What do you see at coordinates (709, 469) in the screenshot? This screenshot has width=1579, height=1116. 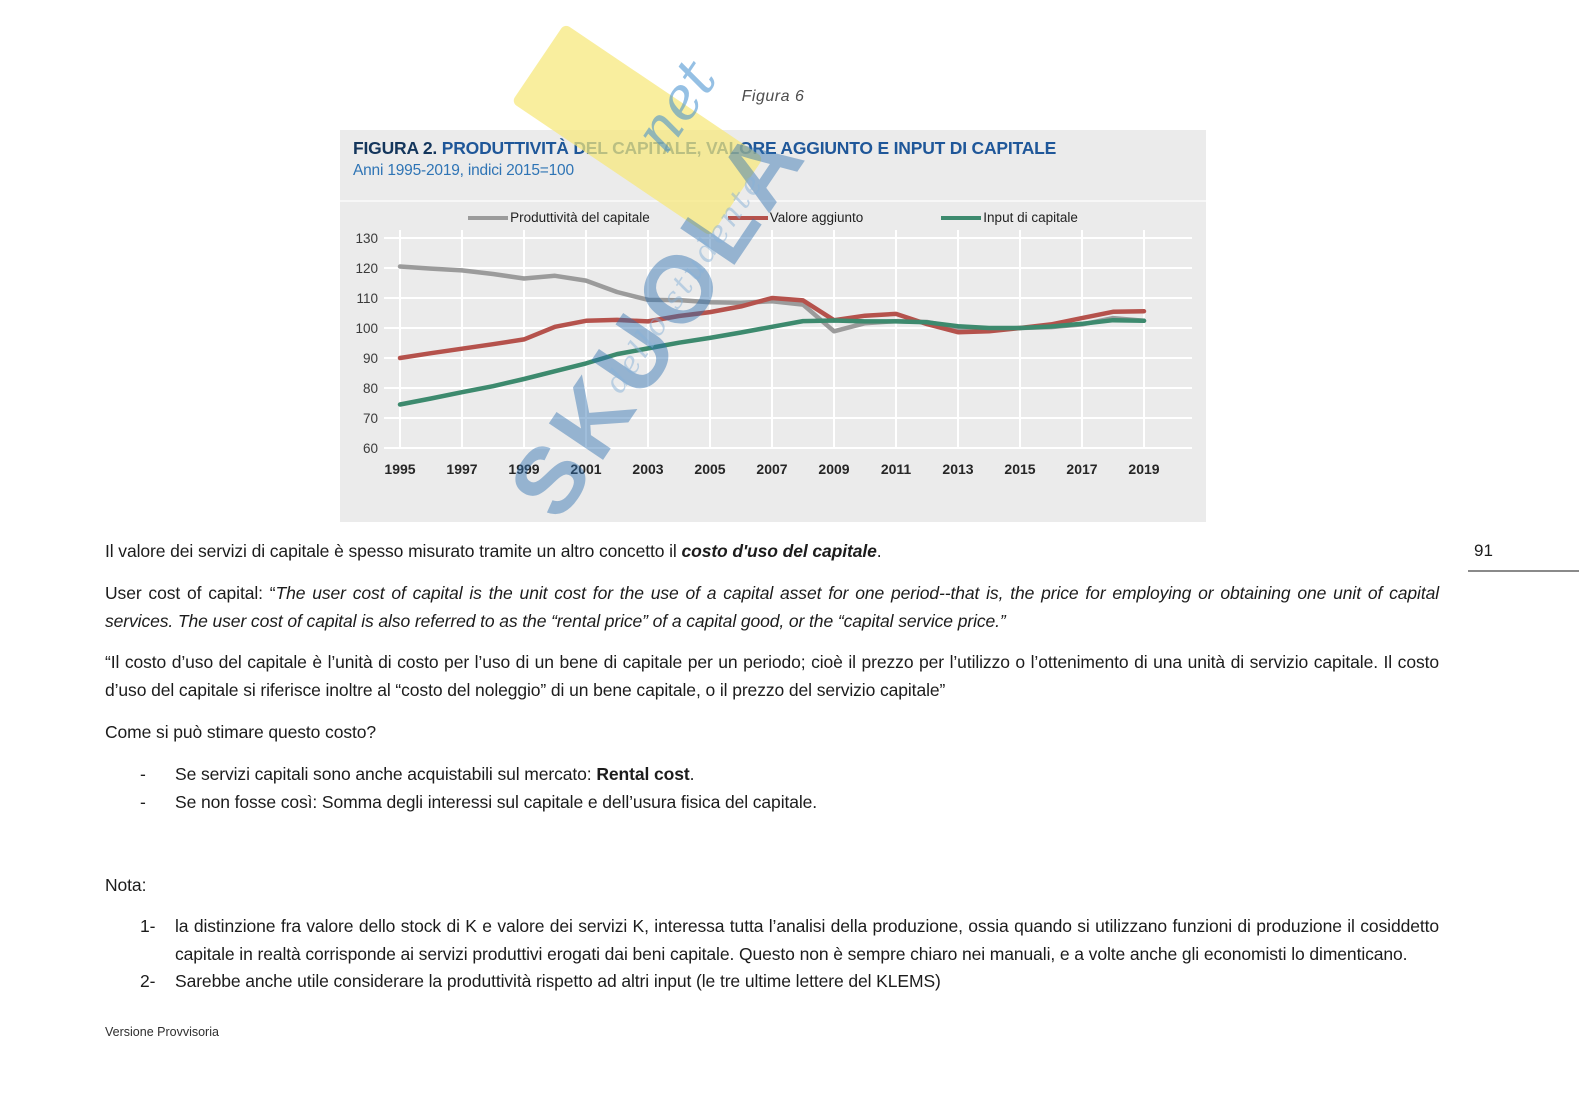 I see `svg-text: 2005` at bounding box center [709, 469].